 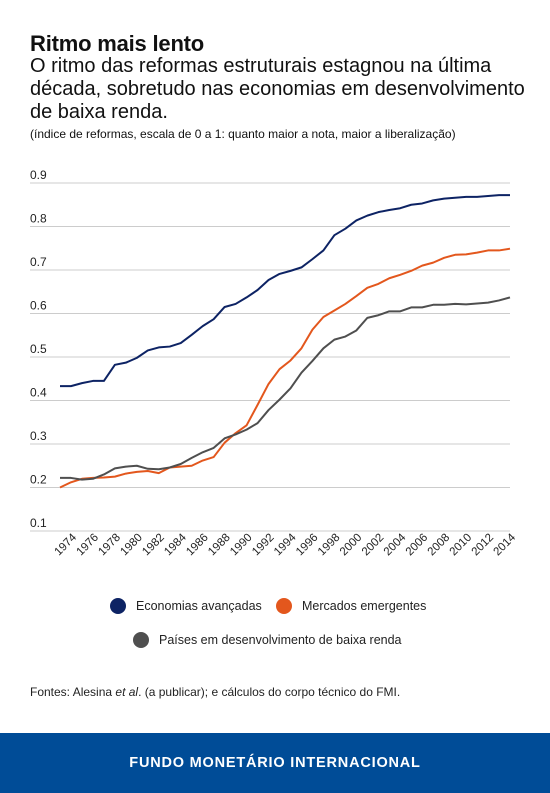 What do you see at coordinates (38, 523) in the screenshot?
I see `y-tick-label: 0.1` at bounding box center [38, 523].